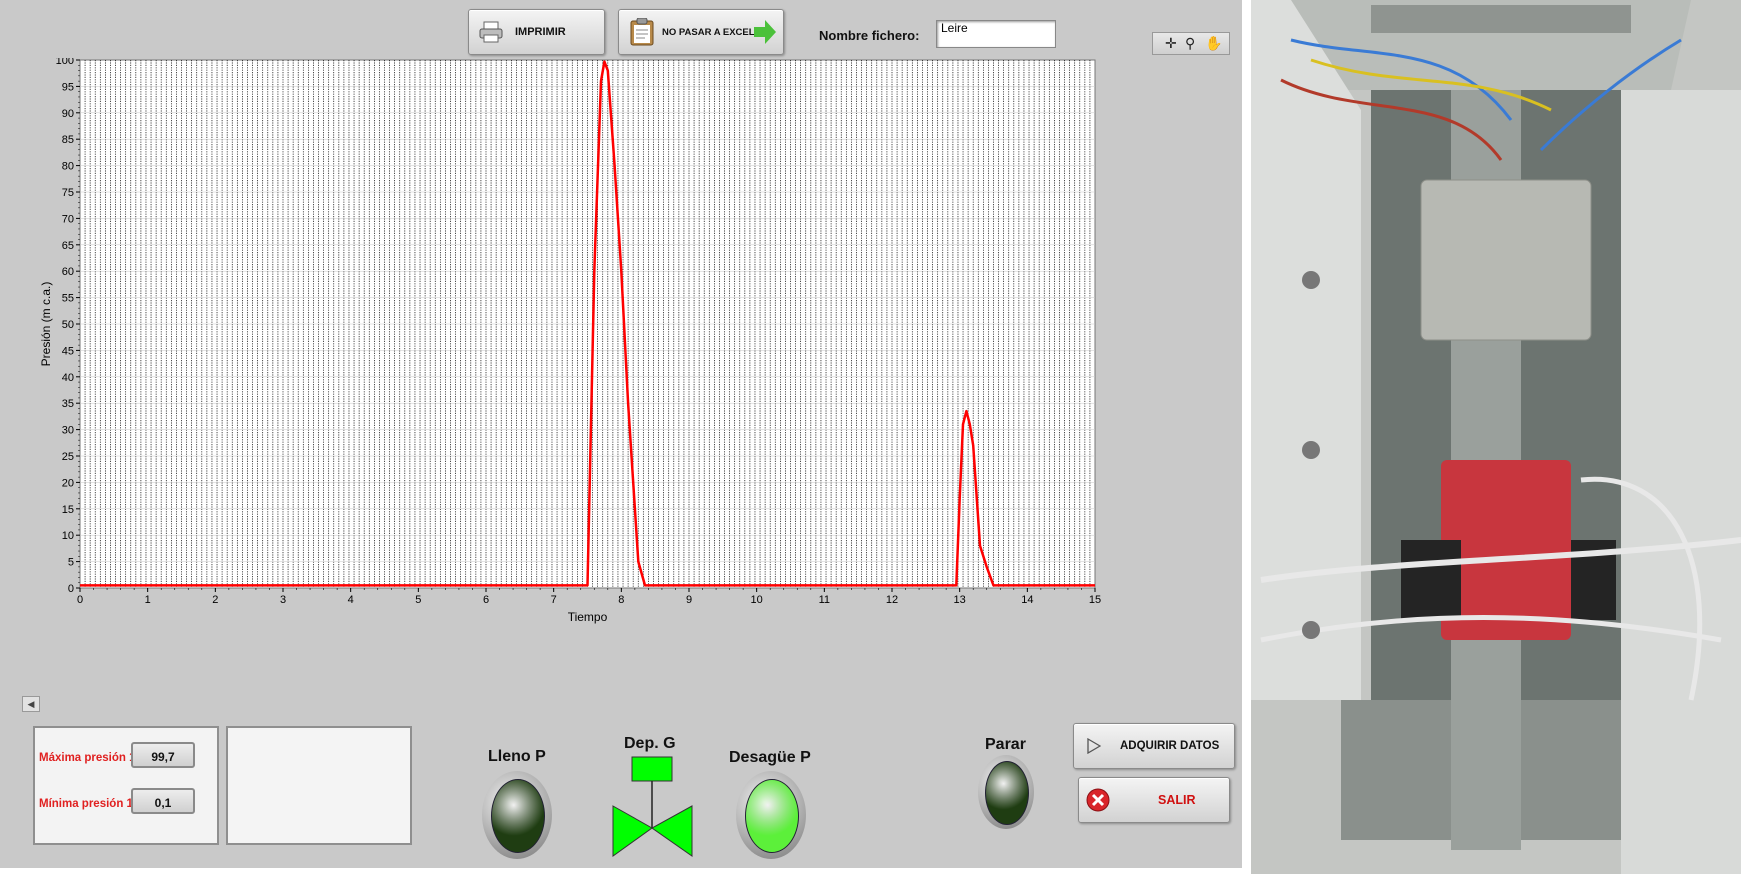 The height and width of the screenshot is (874, 1741). What do you see at coordinates (68, 193) in the screenshot?
I see `y-tick-label: 75` at bounding box center [68, 193].